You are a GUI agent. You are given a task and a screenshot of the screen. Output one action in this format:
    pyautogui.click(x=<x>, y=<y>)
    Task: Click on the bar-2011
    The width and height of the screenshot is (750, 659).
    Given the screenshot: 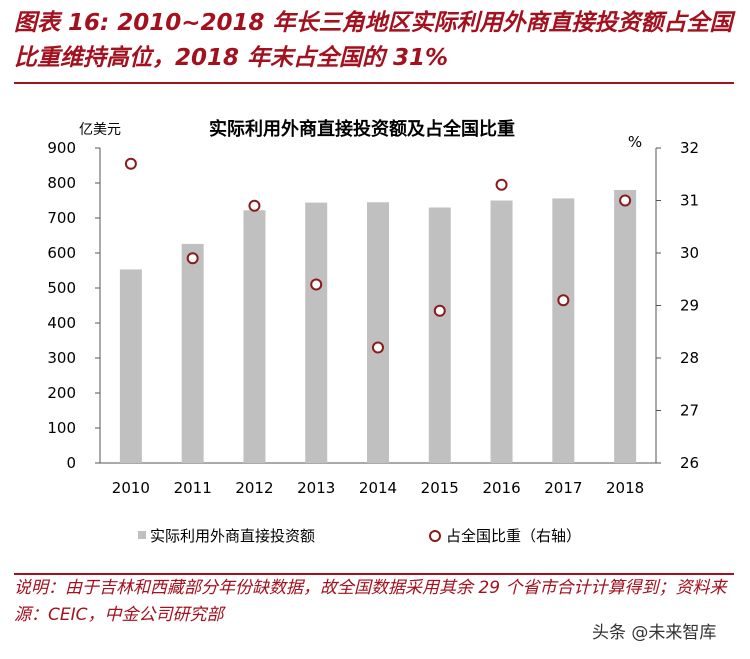 What is the action you would take?
    pyautogui.click(x=192, y=353)
    